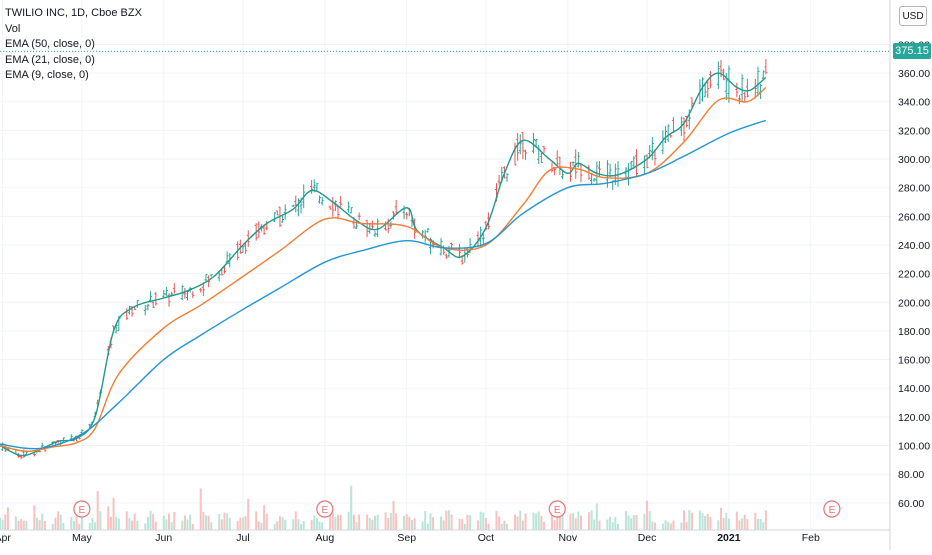 The height and width of the screenshot is (555, 932). I want to click on legend-vol: Vol, so click(13, 28).